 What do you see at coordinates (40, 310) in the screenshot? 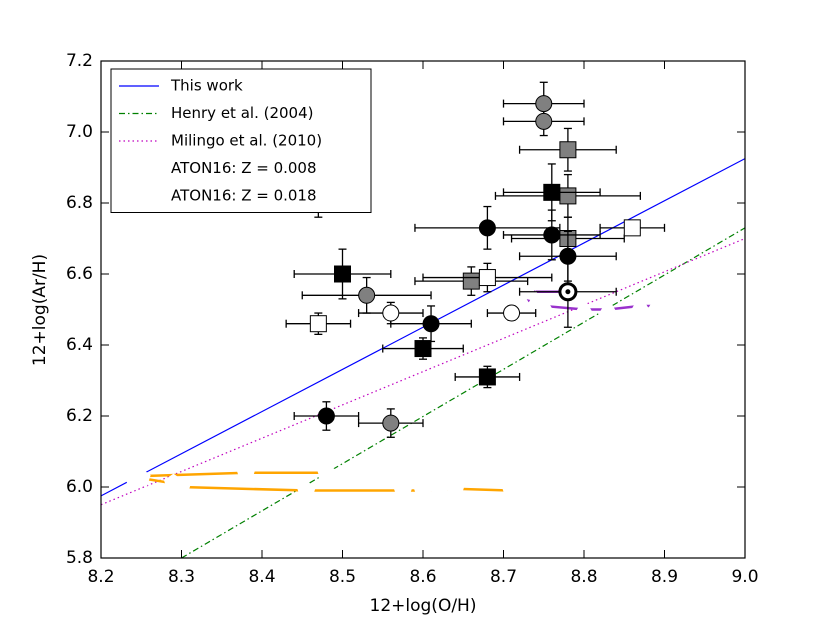
I see `y-axis-label: 12+log(Ar/H)` at bounding box center [40, 310].